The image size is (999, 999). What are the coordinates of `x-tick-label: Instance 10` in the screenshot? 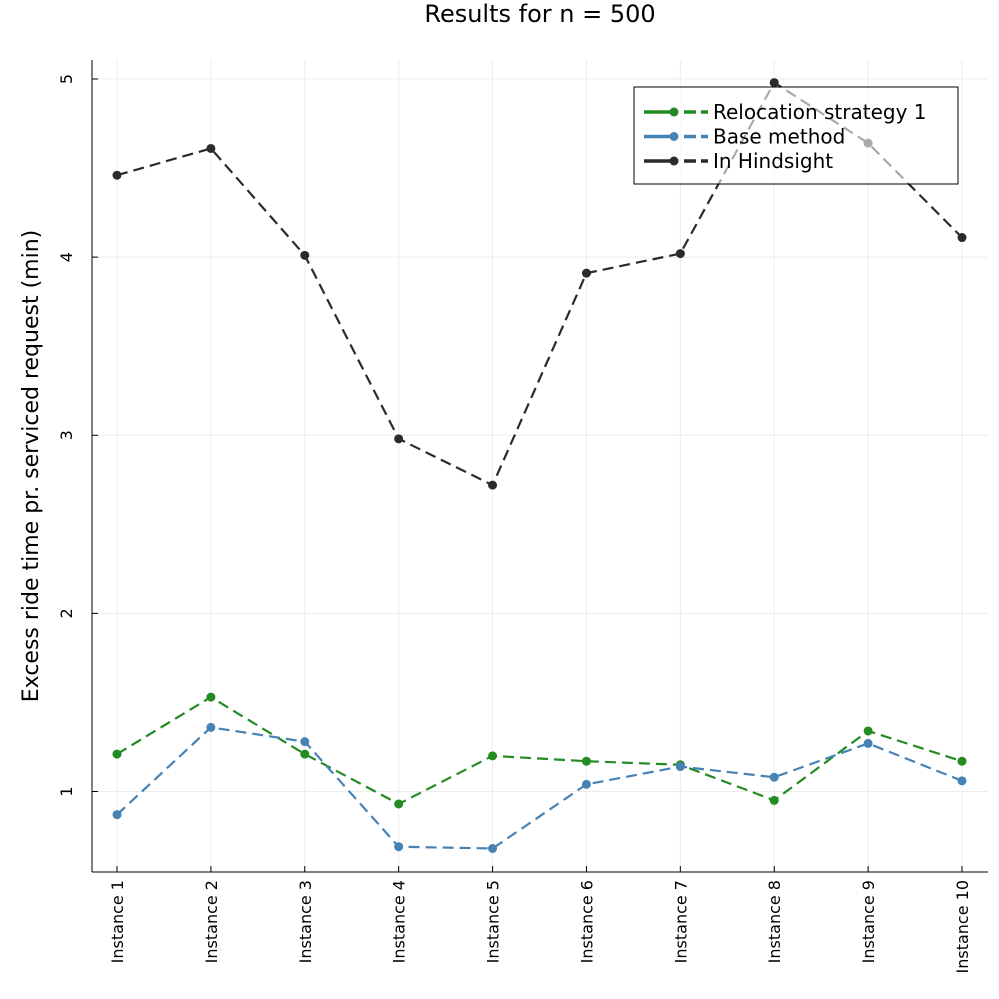 It's located at (962, 927).